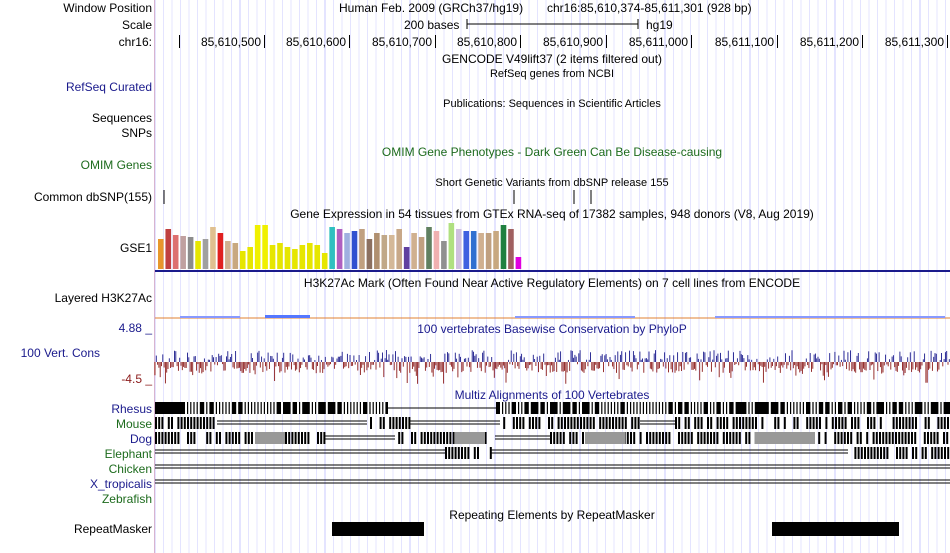 This screenshot has height=553, width=950. Describe the element at coordinates (128, 454) in the screenshot. I see `species-label-elephant: Elephant` at that location.